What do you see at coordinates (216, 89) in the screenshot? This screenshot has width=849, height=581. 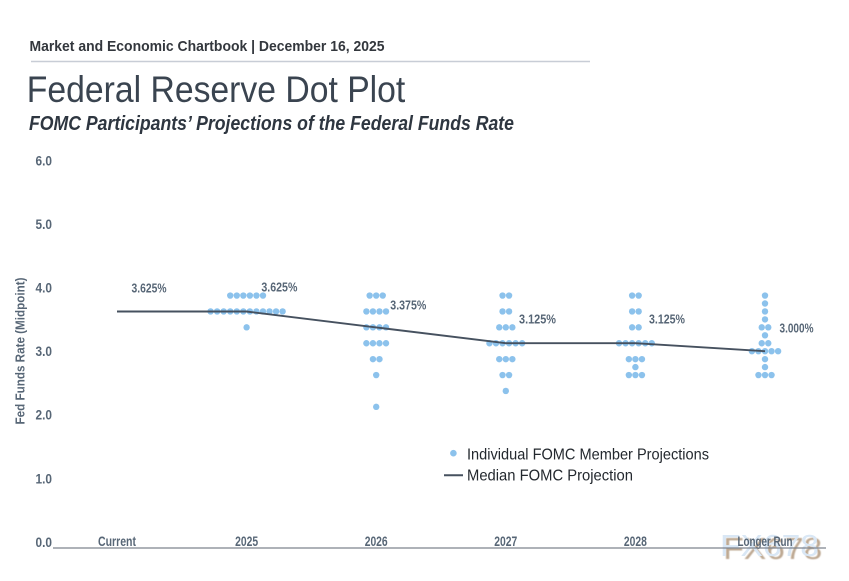 I see `svg-text: Federal Reserve Dot Plot` at bounding box center [216, 89].